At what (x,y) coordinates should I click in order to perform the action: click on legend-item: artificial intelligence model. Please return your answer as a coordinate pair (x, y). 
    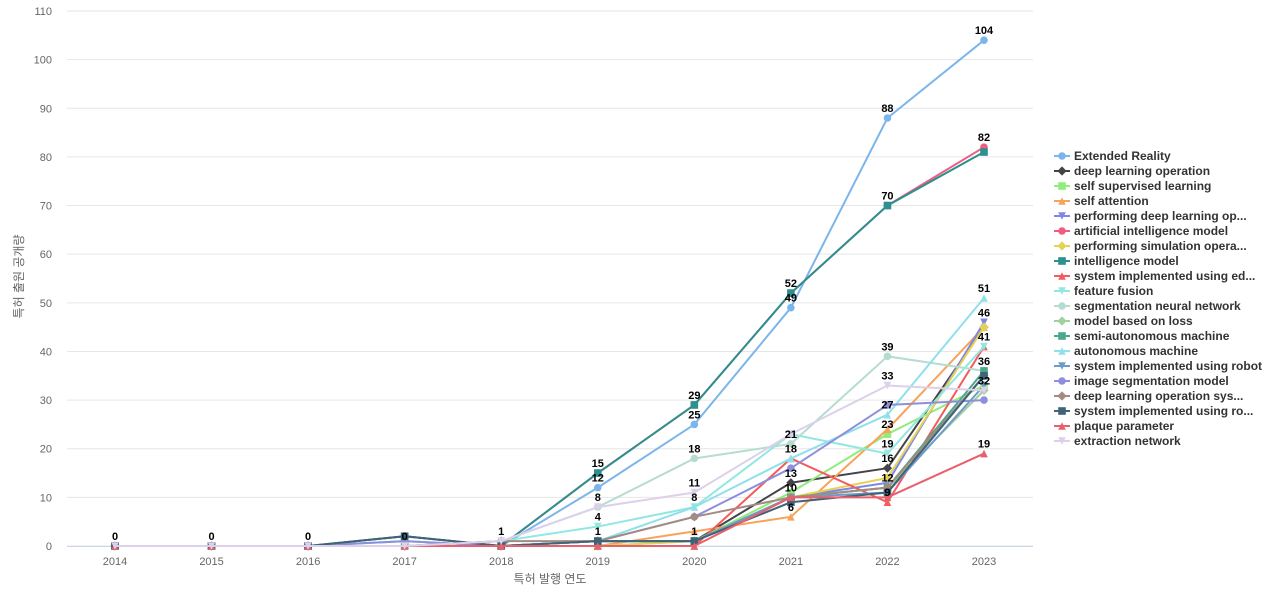
    Looking at the image, I should click on (1141, 231).